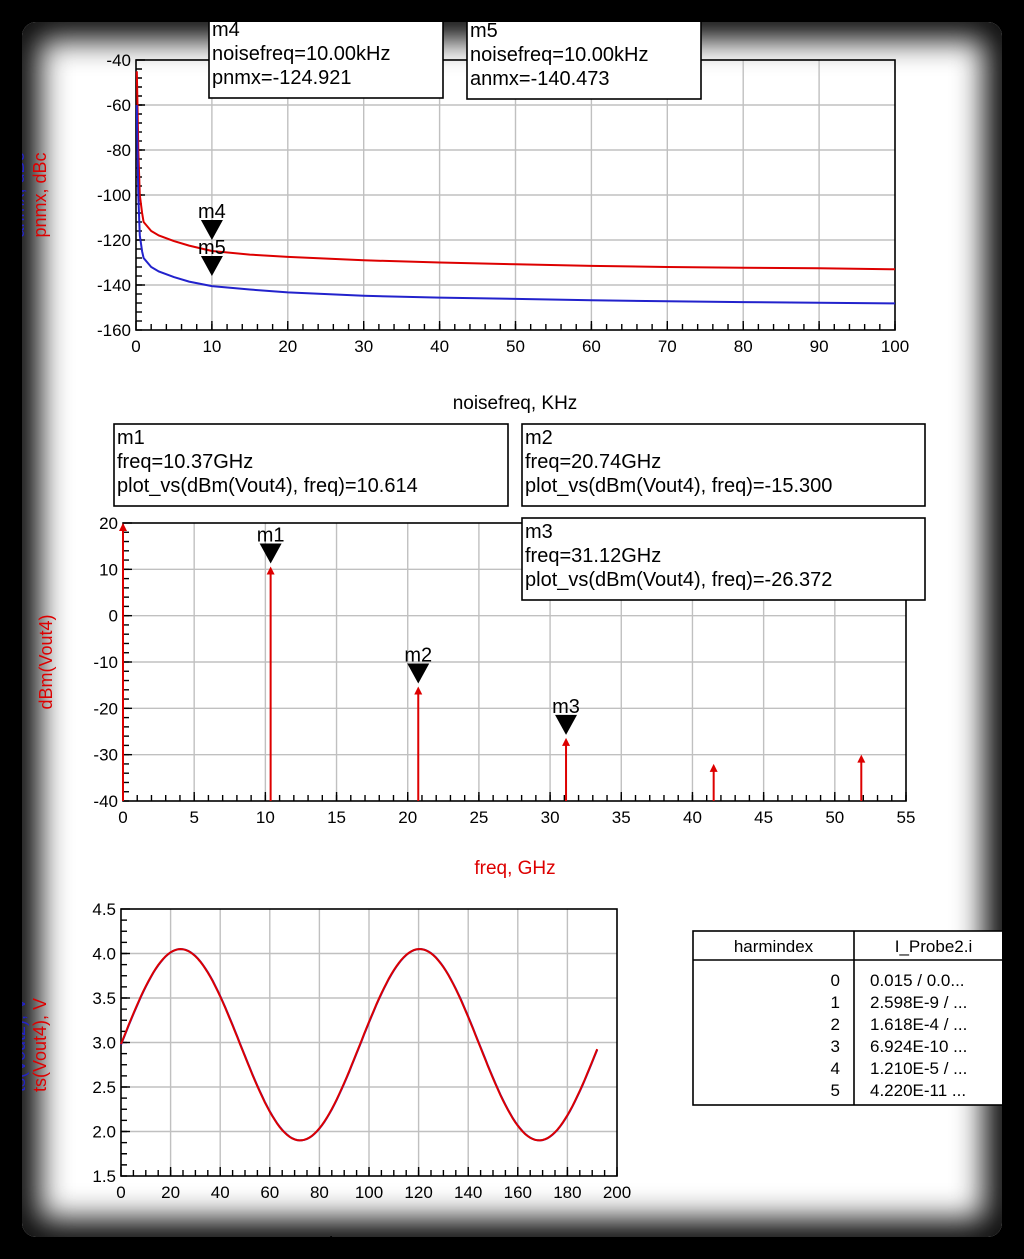 The image size is (1024, 1259). Describe the element at coordinates (540, 79) in the screenshot. I see `marker-readout-line: anmx=-140.473` at that location.